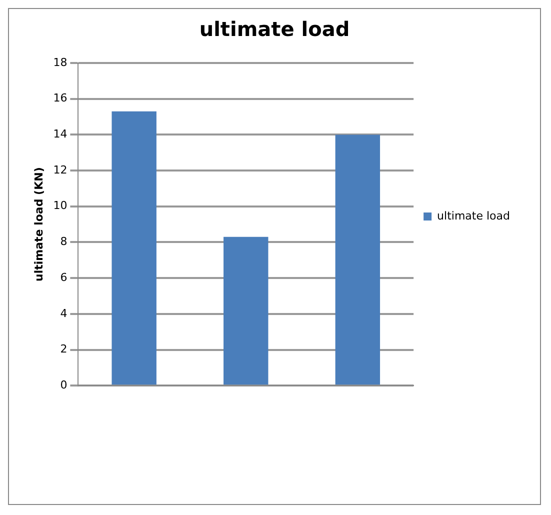 The width and height of the screenshot is (551, 515). I want to click on y-tick-label: 12, so click(60, 169).